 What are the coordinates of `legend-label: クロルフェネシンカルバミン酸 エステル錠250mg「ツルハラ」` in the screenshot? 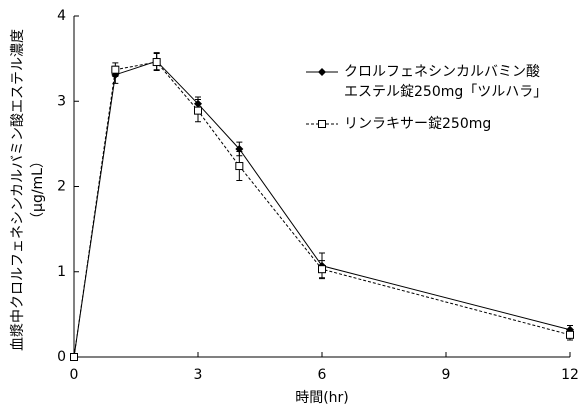 It's located at (446, 82).